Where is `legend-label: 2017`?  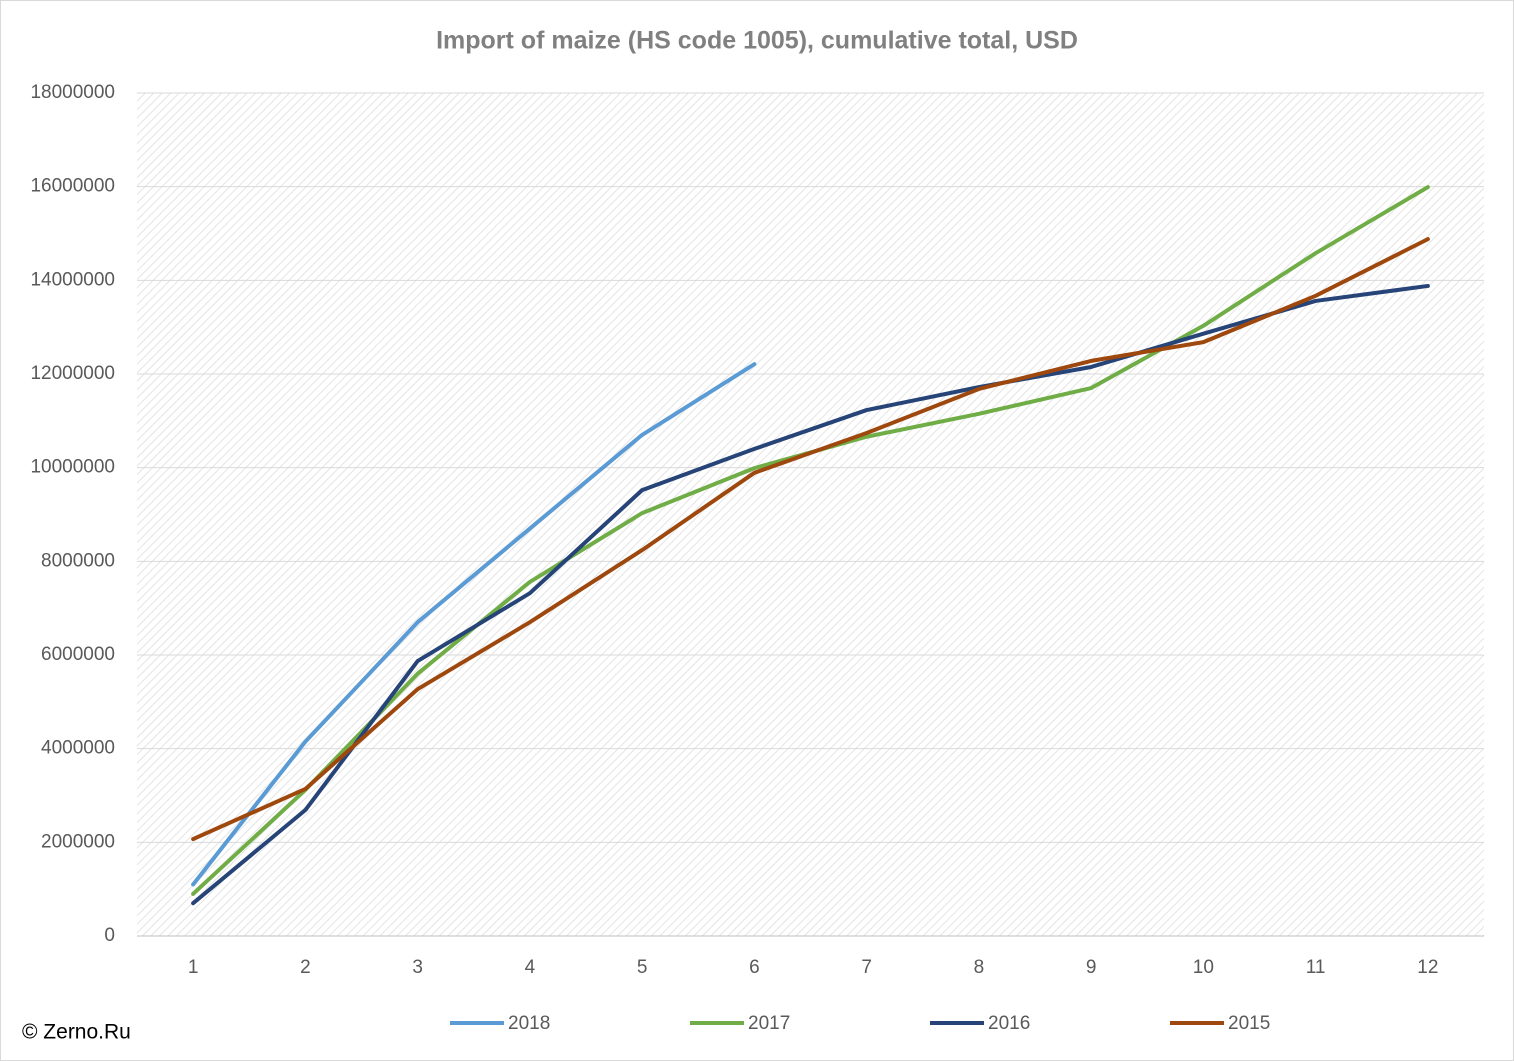 legend-label: 2017 is located at coordinates (769, 1023).